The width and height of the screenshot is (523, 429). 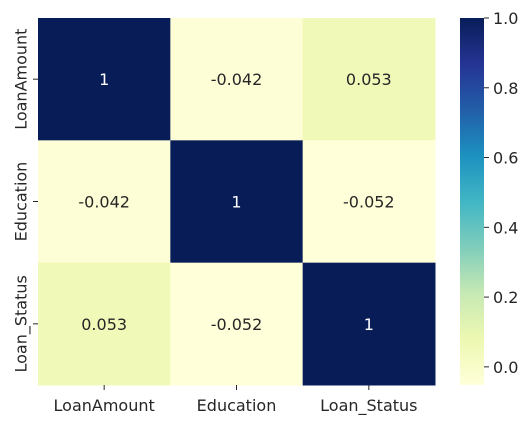 What do you see at coordinates (104, 405) in the screenshot?
I see `x-tick-label-loanamount: LoanAmount` at bounding box center [104, 405].